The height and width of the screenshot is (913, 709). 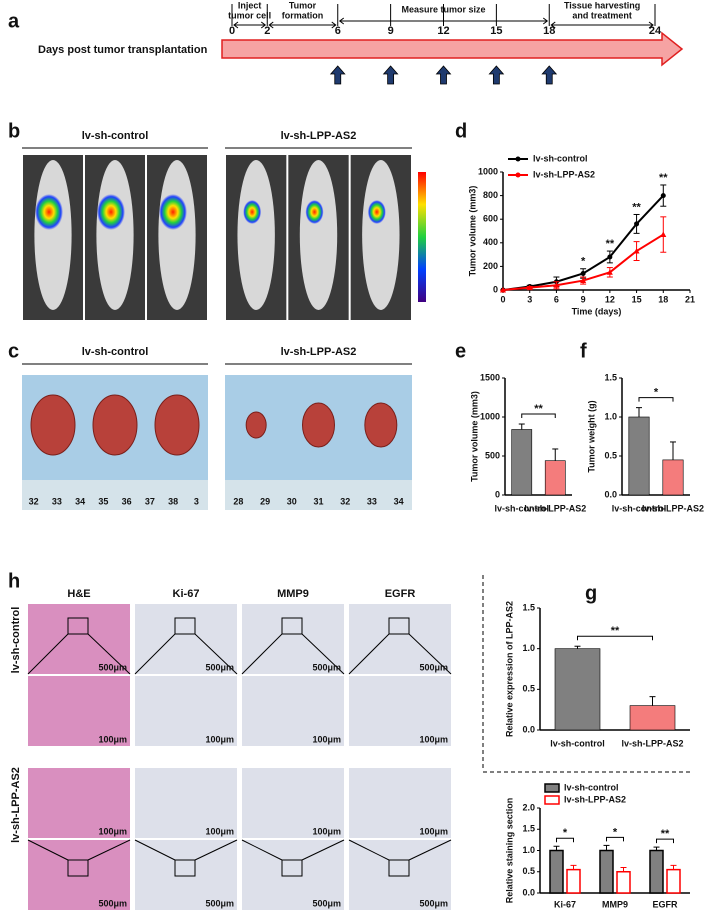 I want to click on timeline-label: Days post tumor transplantation, so click(x=123, y=50).